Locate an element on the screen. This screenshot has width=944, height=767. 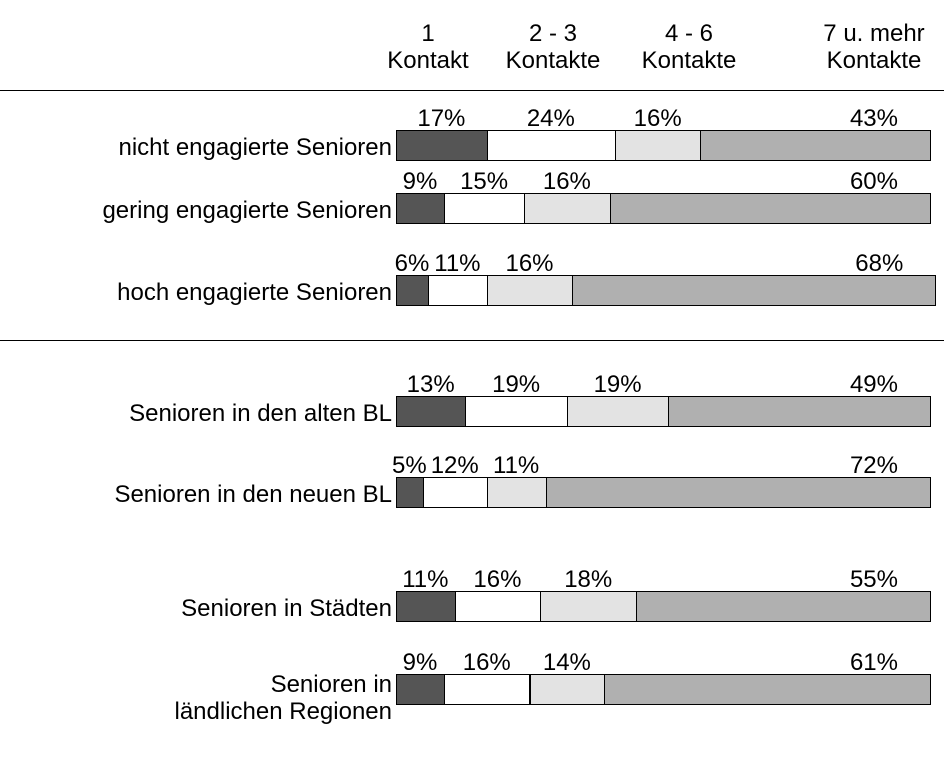
value-label: 12% is located at coordinates (454, 465).